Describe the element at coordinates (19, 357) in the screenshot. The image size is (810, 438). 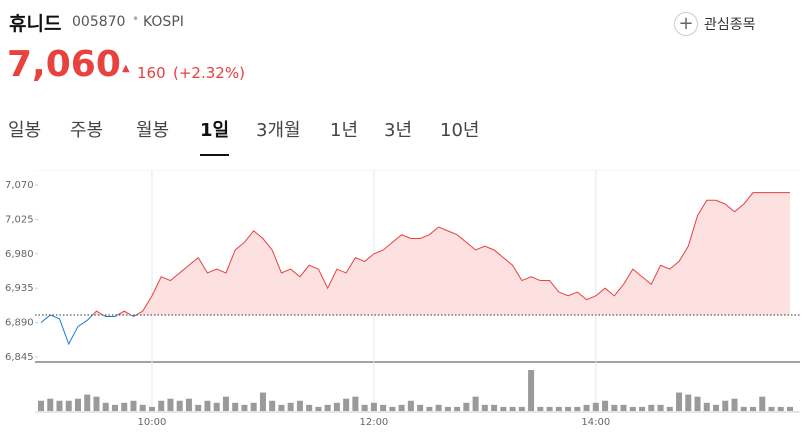
I see `y-tick-label: 6,845` at that location.